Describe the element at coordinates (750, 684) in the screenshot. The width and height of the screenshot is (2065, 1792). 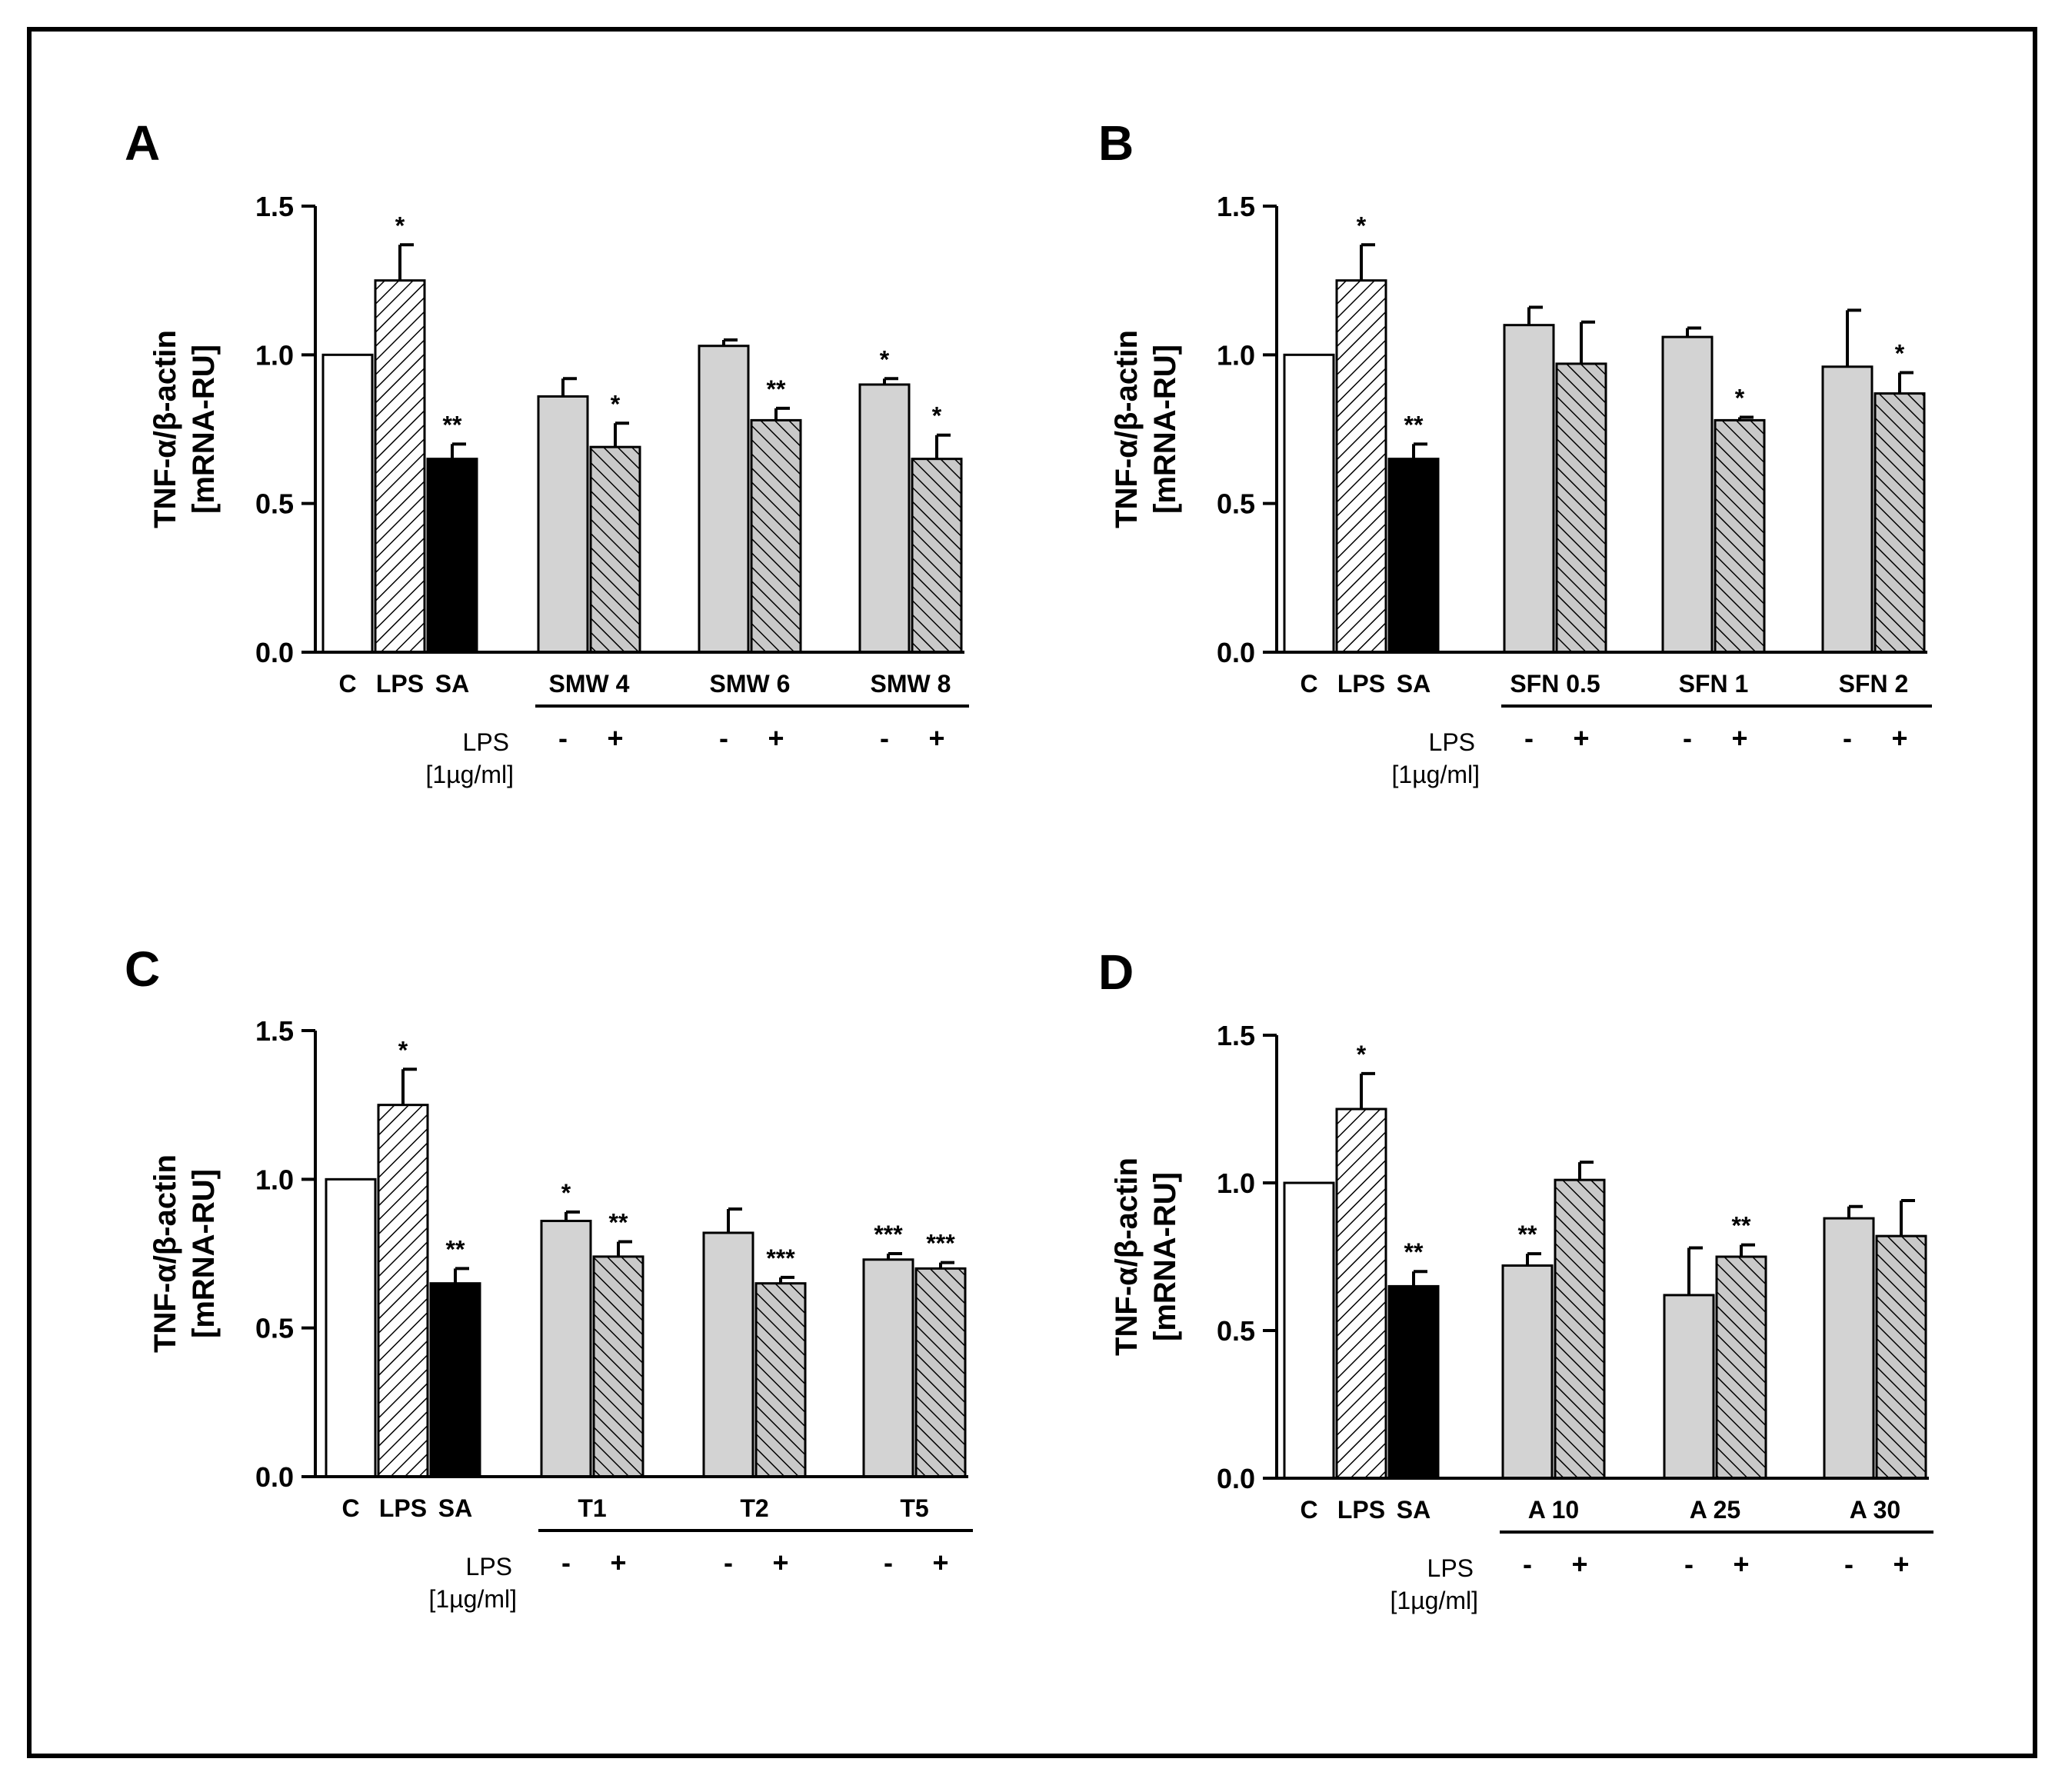
I see `group-label: SMW 6` at that location.